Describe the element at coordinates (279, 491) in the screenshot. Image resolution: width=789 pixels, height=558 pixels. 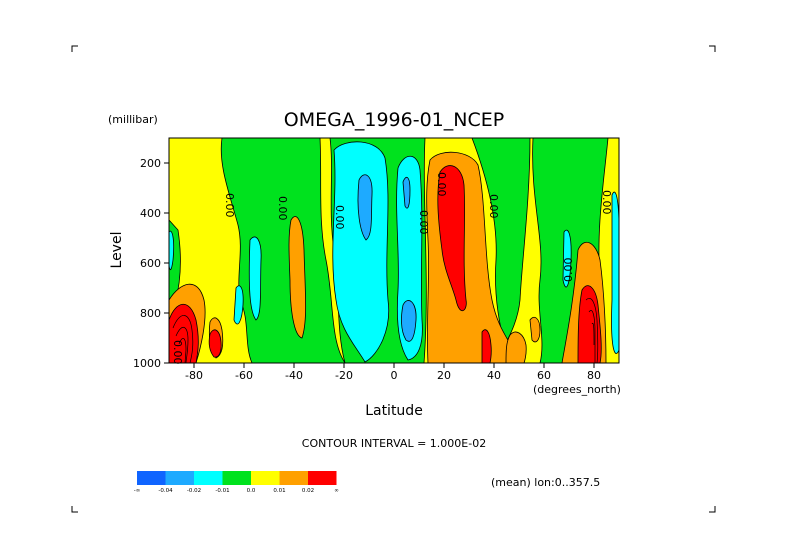
I see `legend-label: 0.01` at that location.